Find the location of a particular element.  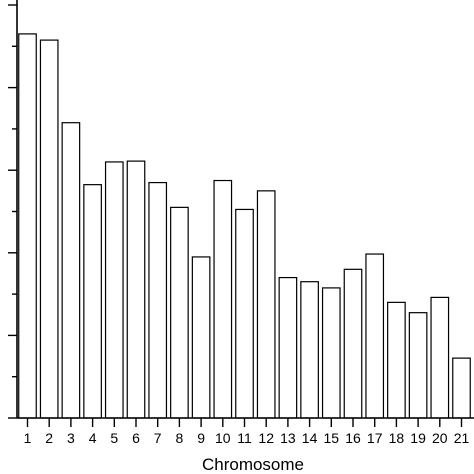

x-tick-label: 20 is located at coordinates (440, 438).